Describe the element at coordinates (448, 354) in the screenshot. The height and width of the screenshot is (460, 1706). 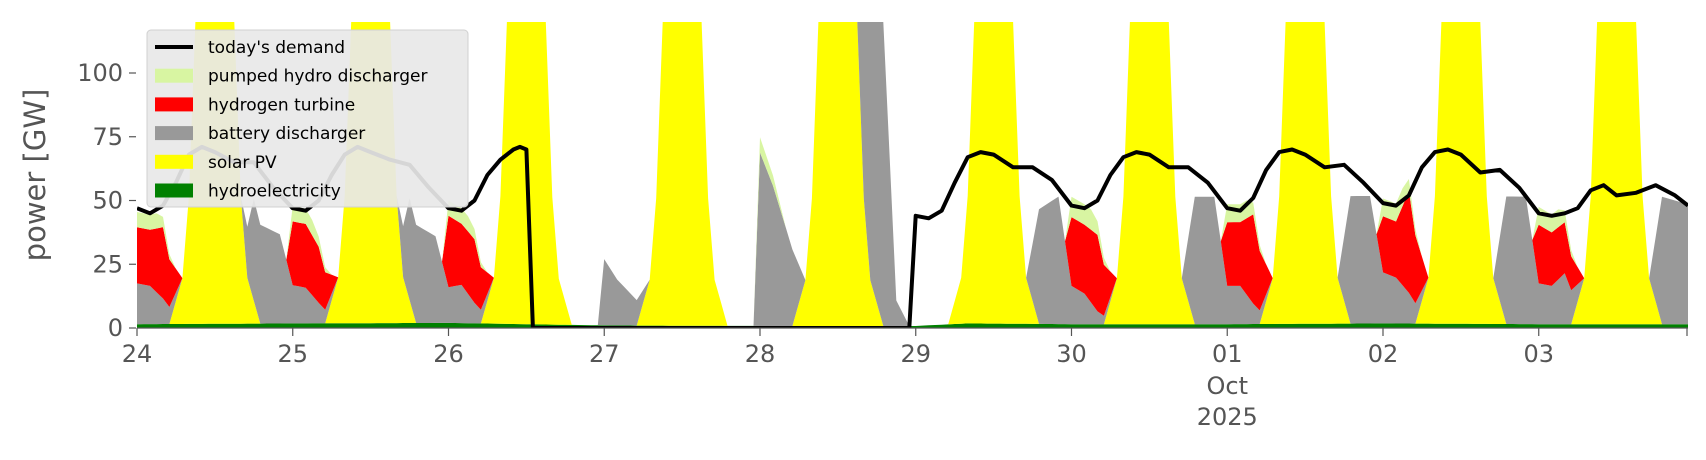
I see `x-tick-label: 26` at that location.